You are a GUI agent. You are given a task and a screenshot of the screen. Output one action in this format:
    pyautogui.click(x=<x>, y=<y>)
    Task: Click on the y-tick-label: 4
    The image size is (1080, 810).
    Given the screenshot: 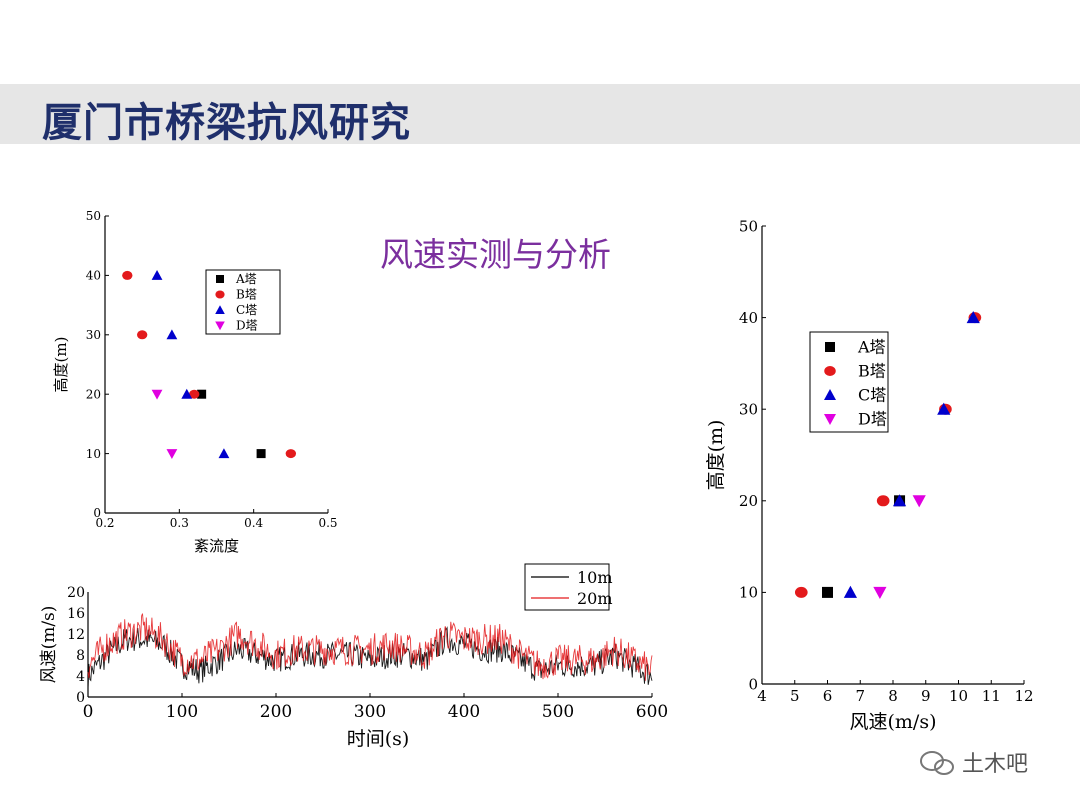 What is the action you would take?
    pyautogui.click(x=80, y=677)
    